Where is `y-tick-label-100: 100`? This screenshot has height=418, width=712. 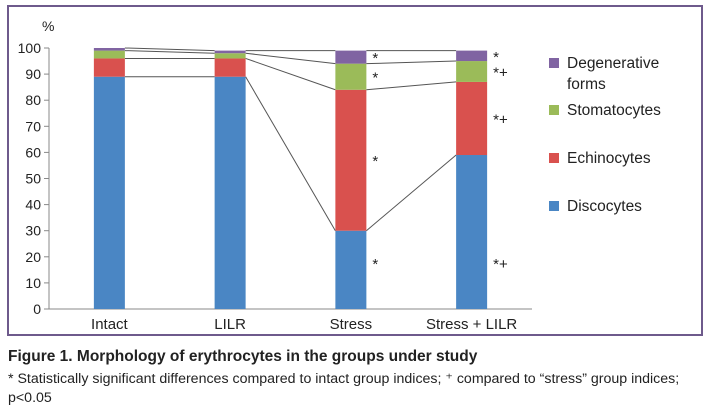 y-tick-label-100: 100 is located at coordinates (30, 48).